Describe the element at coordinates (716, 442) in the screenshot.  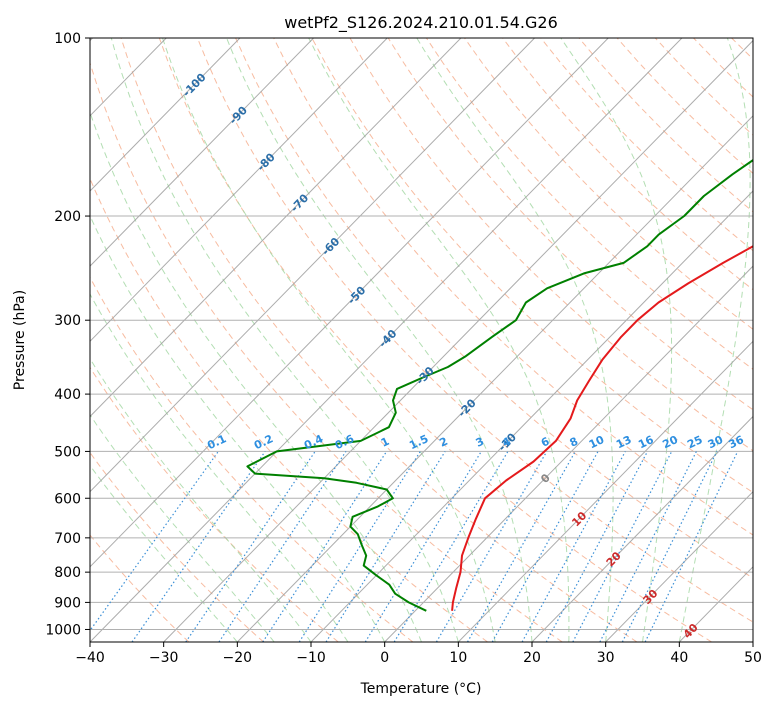
I see `mixing-ratio-label: 30` at that location.